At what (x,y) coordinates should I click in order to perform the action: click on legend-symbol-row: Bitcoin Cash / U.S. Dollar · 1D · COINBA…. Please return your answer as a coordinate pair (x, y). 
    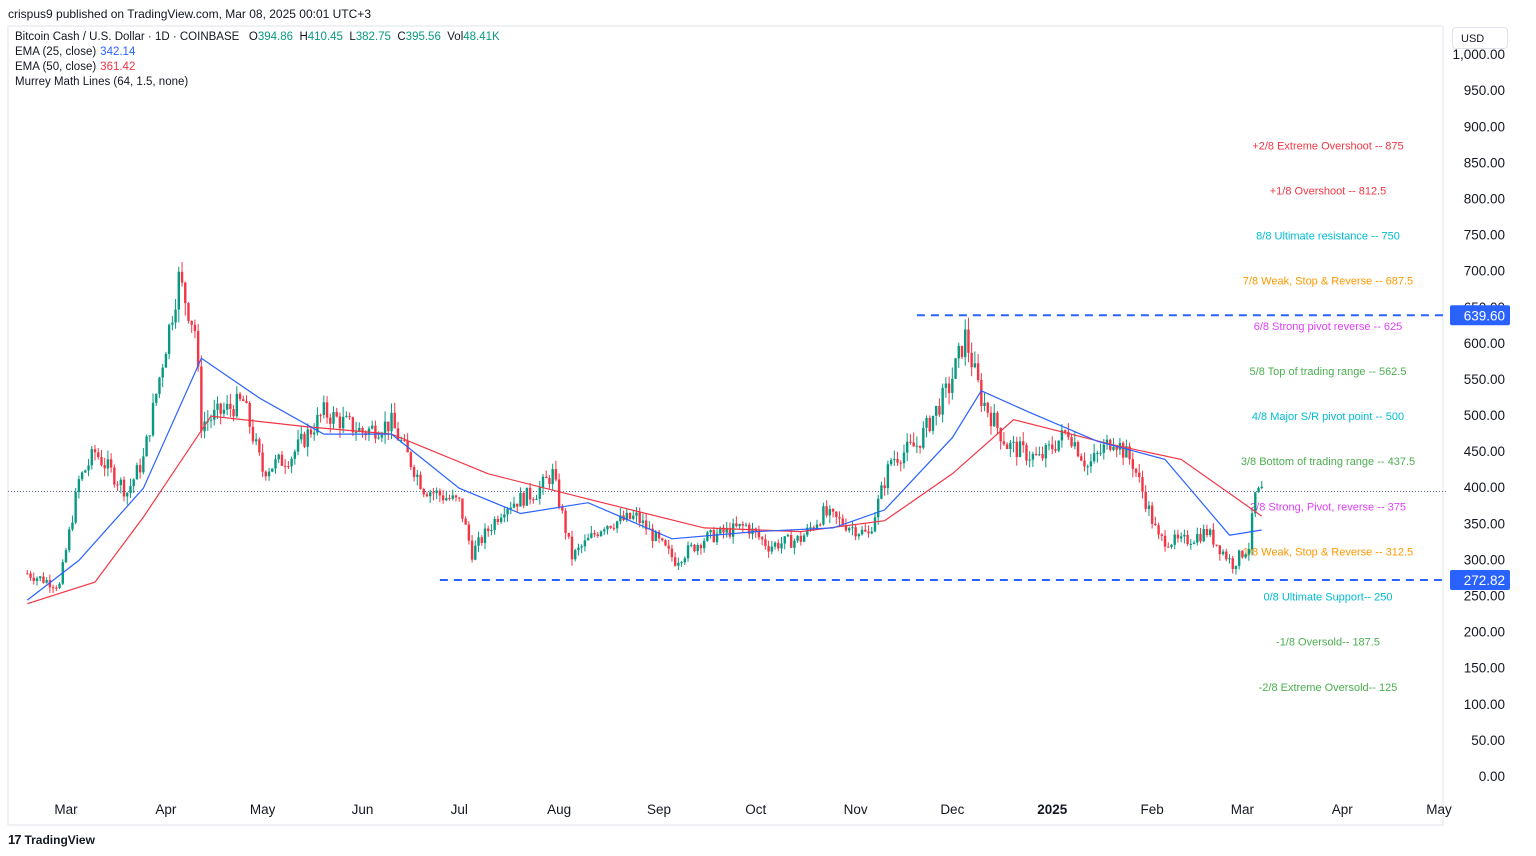
    Looking at the image, I should click on (257, 37).